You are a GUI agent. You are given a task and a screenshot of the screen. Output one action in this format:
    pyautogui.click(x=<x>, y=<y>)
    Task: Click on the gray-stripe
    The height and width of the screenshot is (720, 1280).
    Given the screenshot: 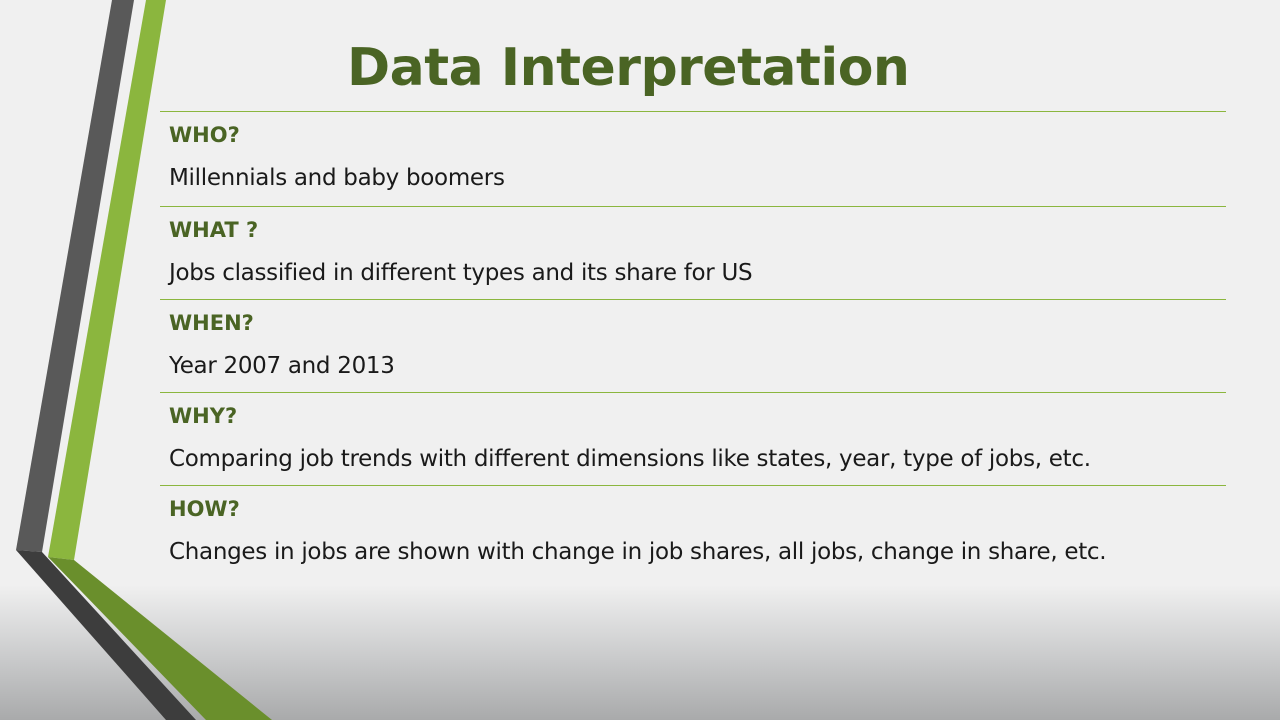 What is the action you would take?
    pyautogui.click(x=75, y=276)
    